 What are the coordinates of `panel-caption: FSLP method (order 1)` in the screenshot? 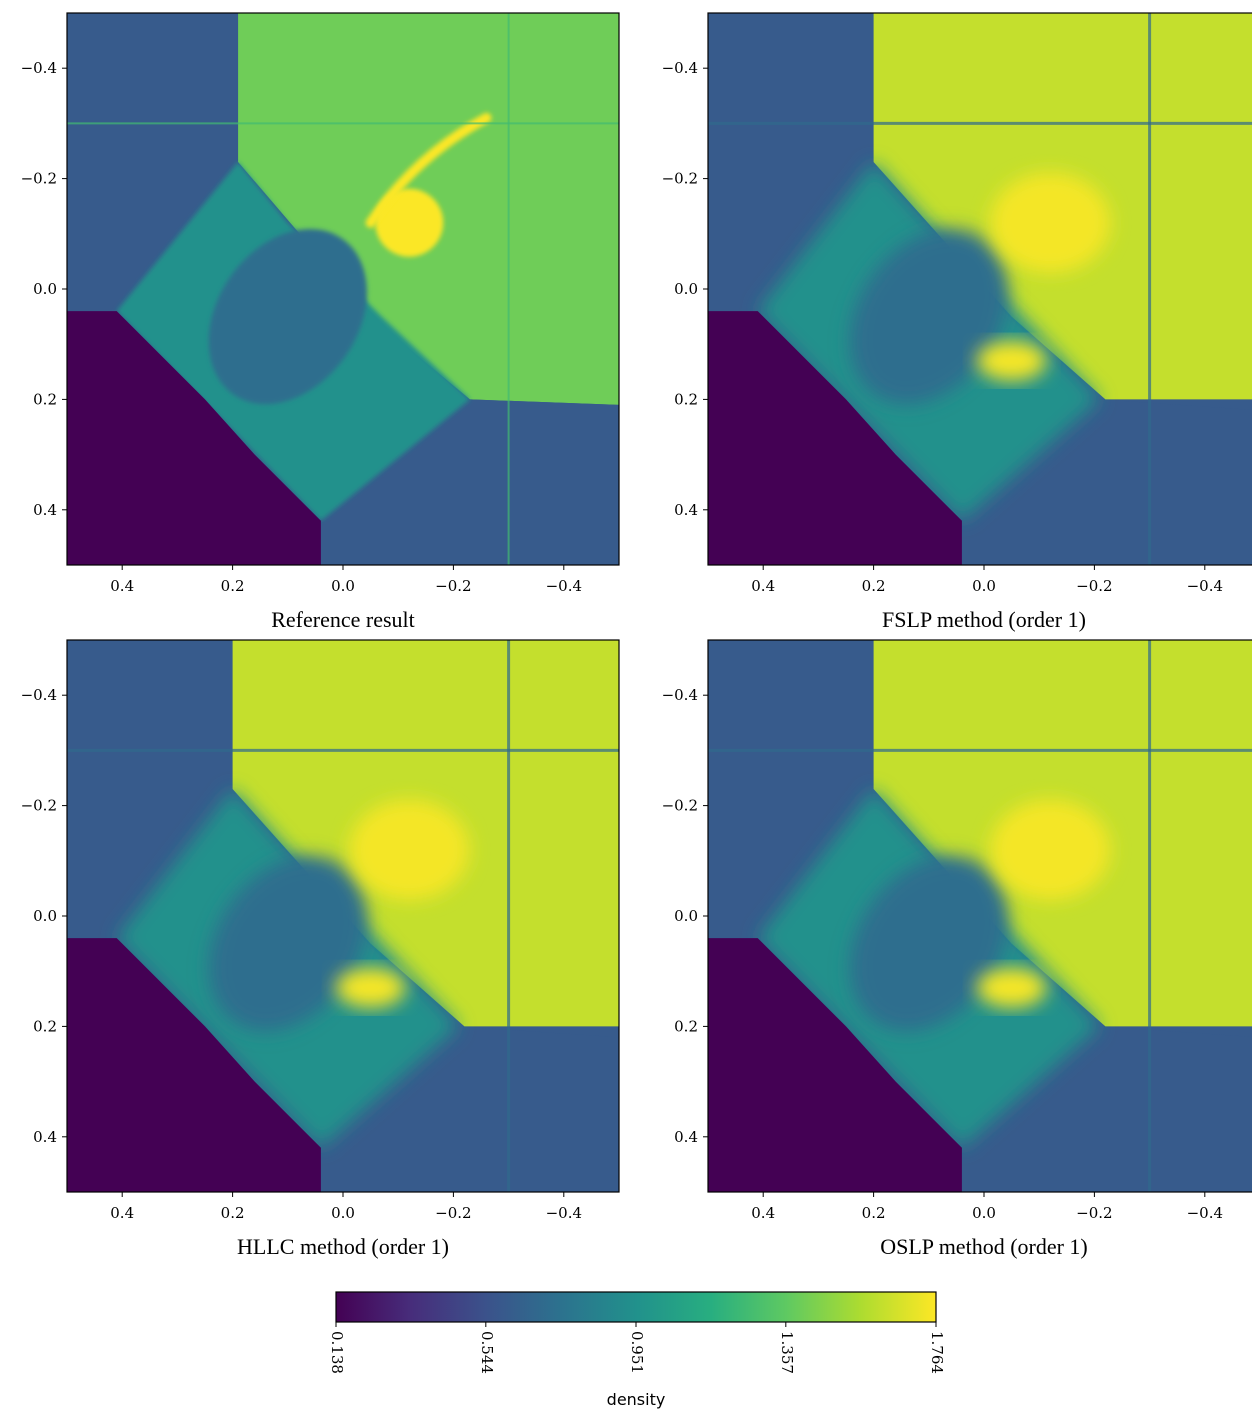 It's located at (984, 619).